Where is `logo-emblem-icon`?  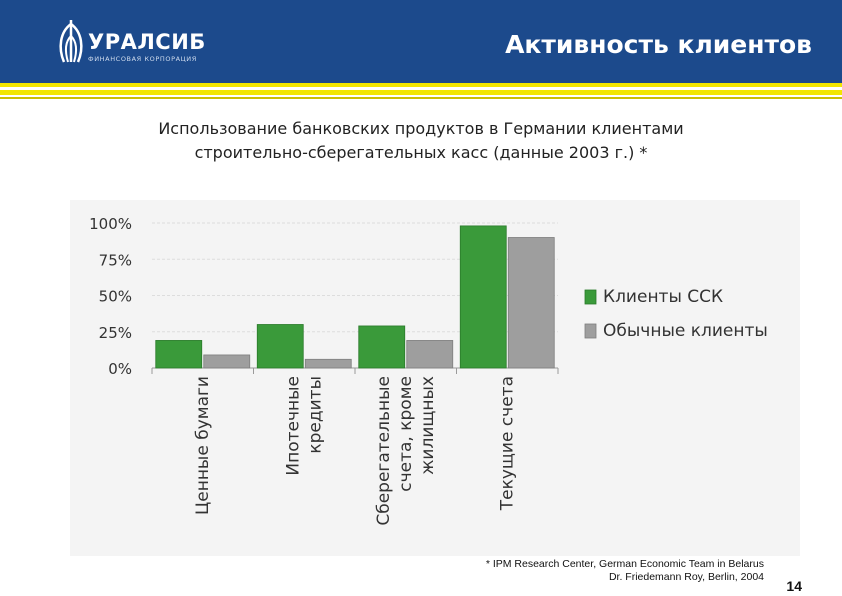 logo-emblem-icon is located at coordinates (71, 41).